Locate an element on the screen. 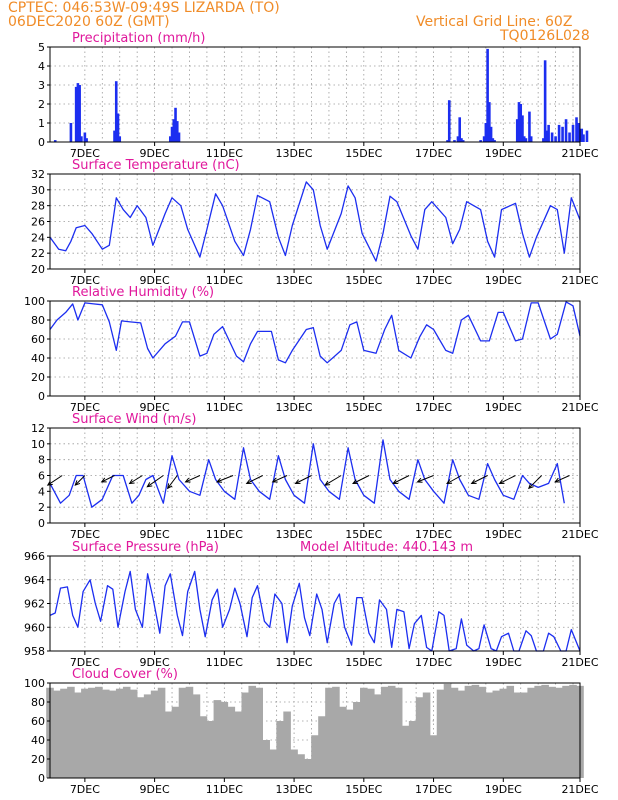 The height and width of the screenshot is (800, 618). y-tick-label: 4 is located at coordinates (41, 66).